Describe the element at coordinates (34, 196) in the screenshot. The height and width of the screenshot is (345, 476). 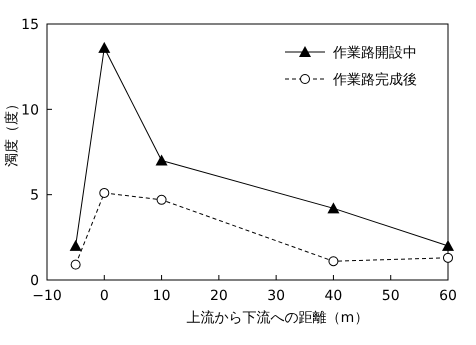
I see `y-tick-label: 5` at that location.